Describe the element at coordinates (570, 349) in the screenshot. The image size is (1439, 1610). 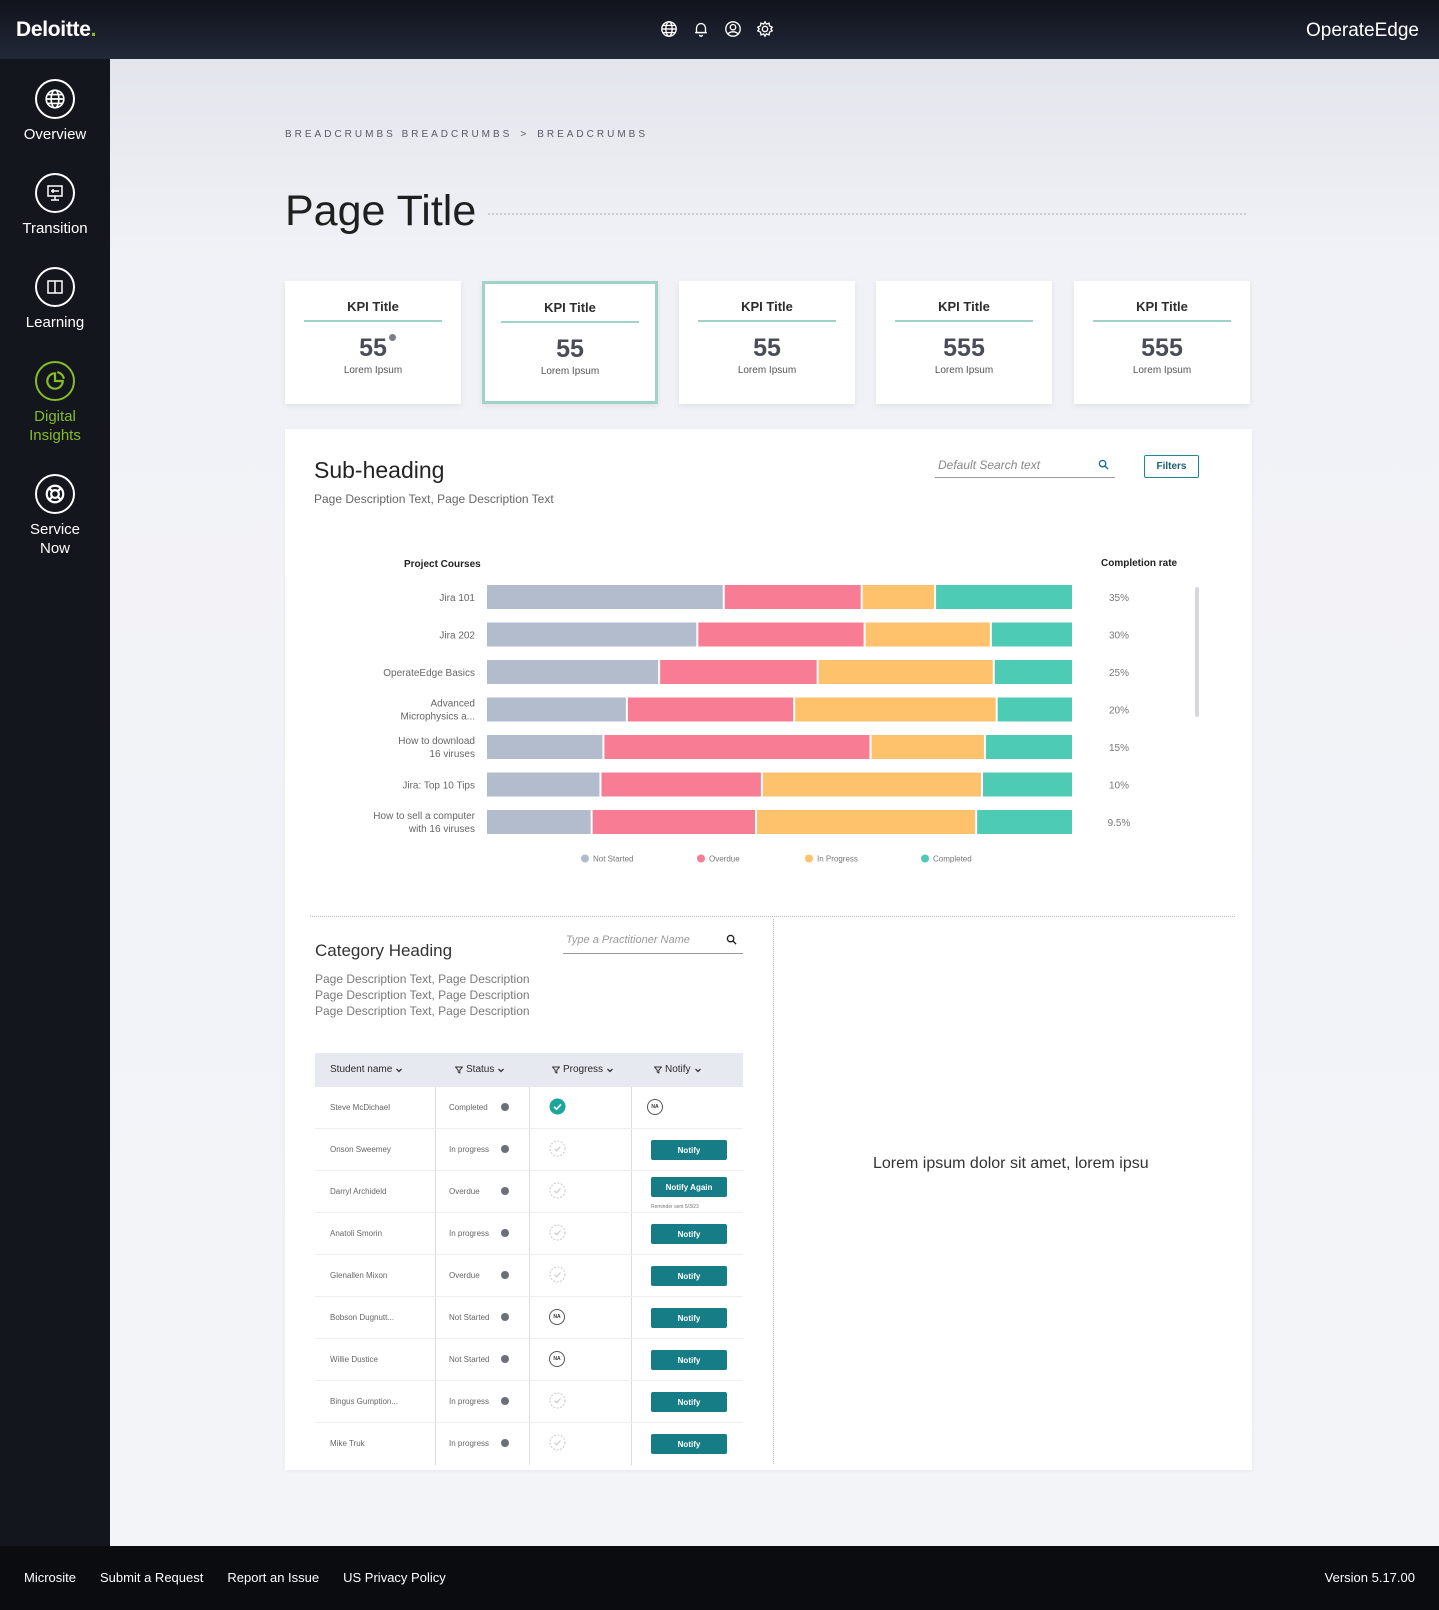
I see `kpi-value: 55` at that location.